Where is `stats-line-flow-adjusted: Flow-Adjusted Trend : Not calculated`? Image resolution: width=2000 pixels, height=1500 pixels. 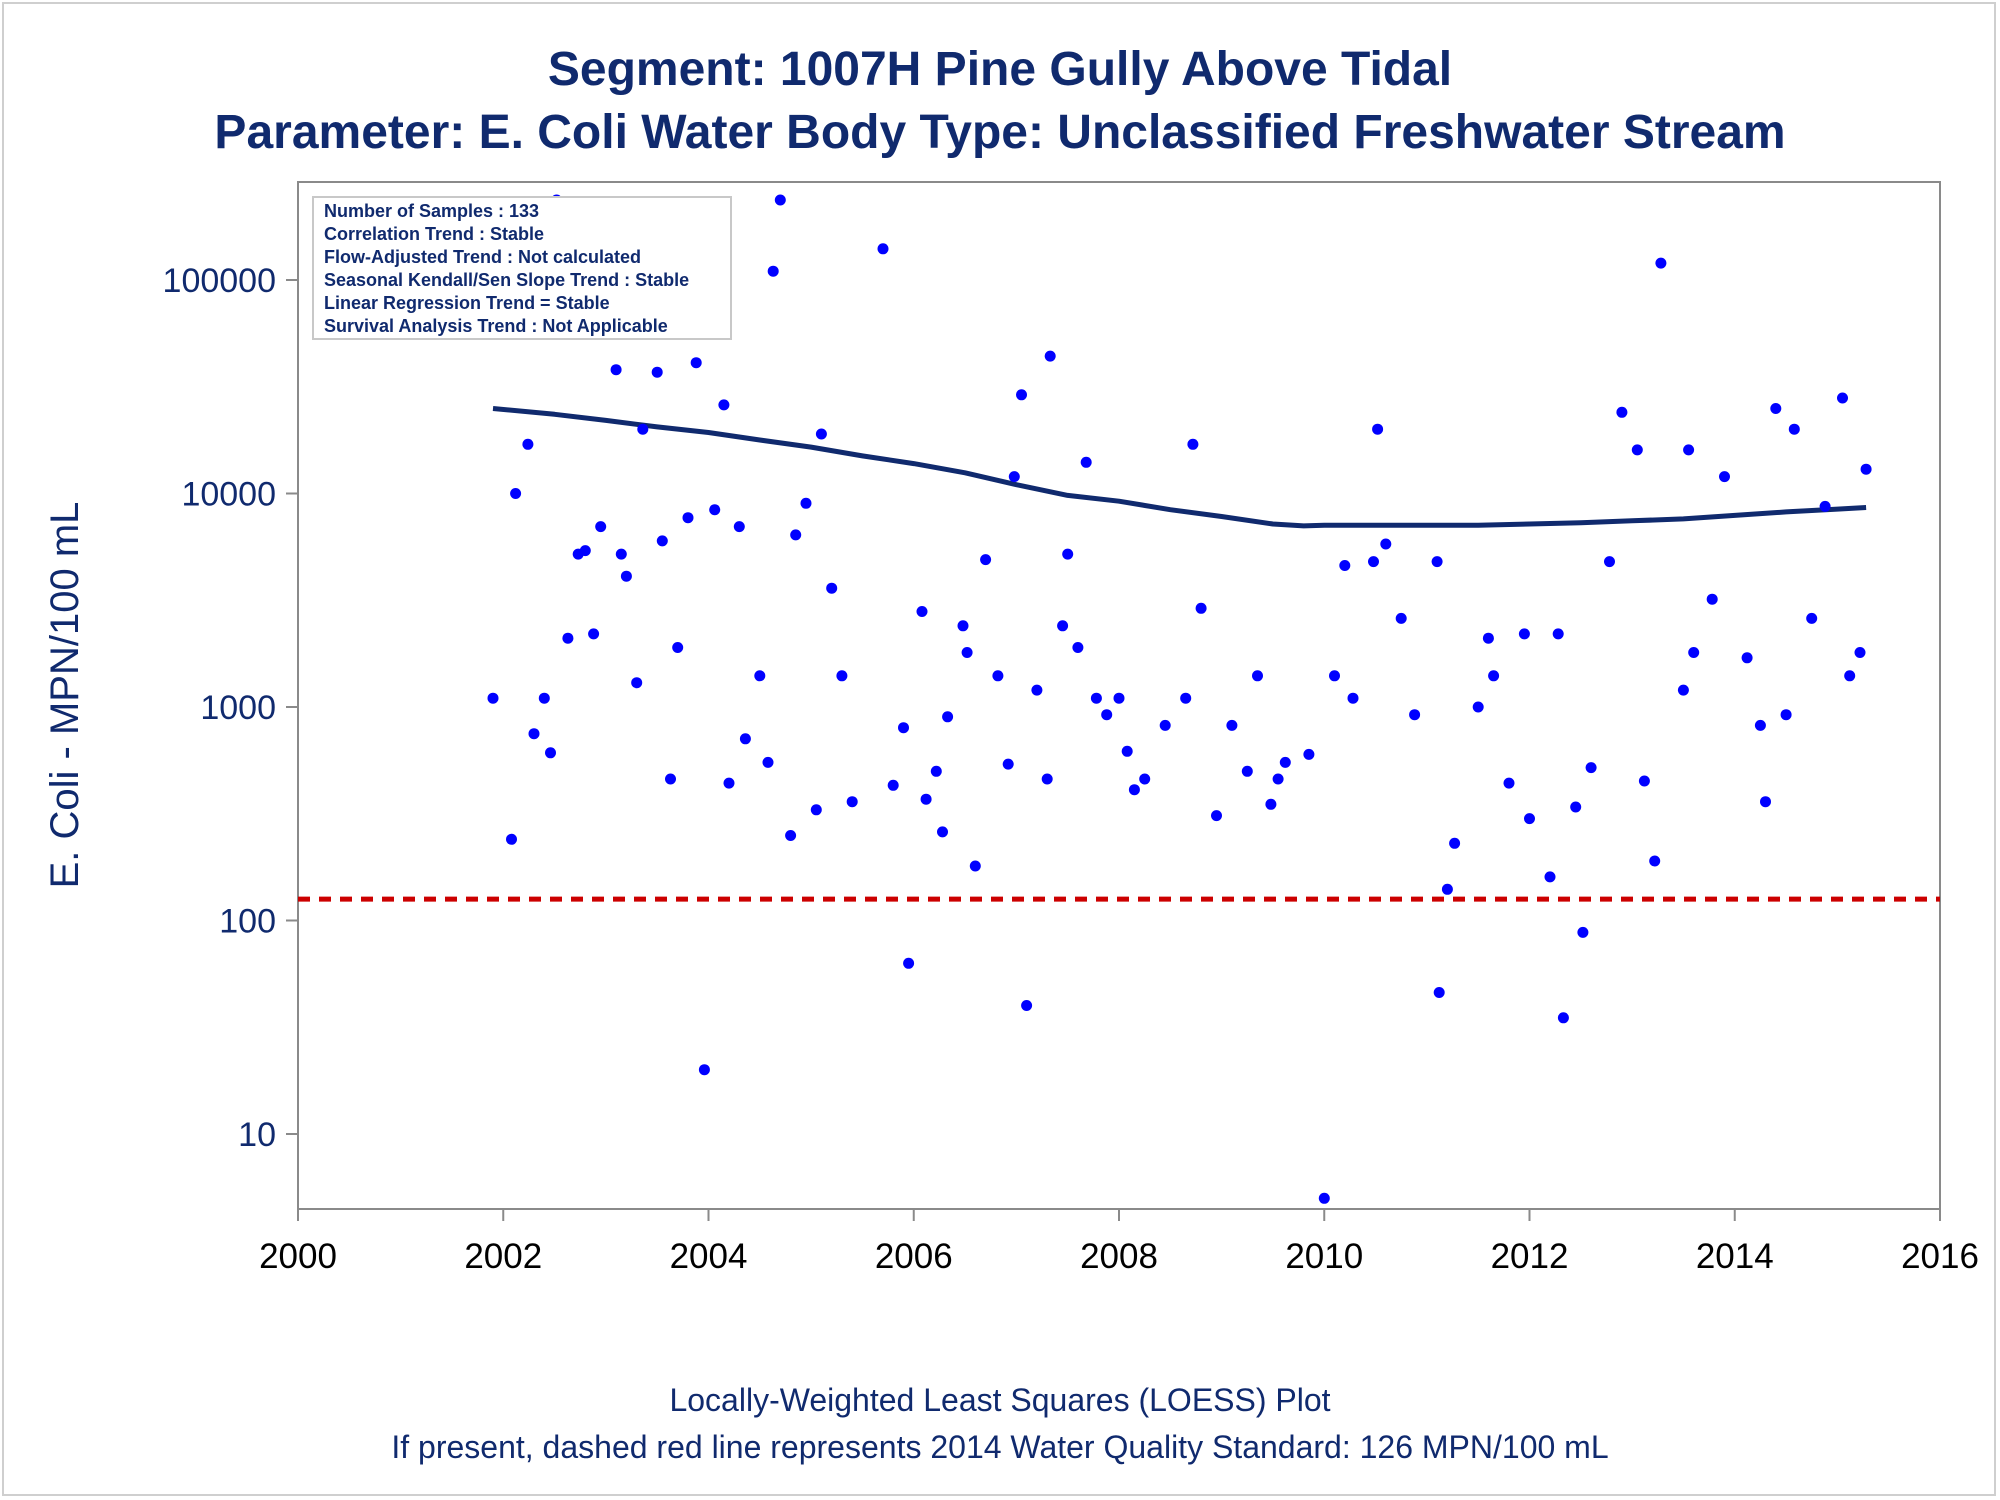
stats-line-flow-adjusted: Flow-Adjusted Trend : Not calculated is located at coordinates (482, 257).